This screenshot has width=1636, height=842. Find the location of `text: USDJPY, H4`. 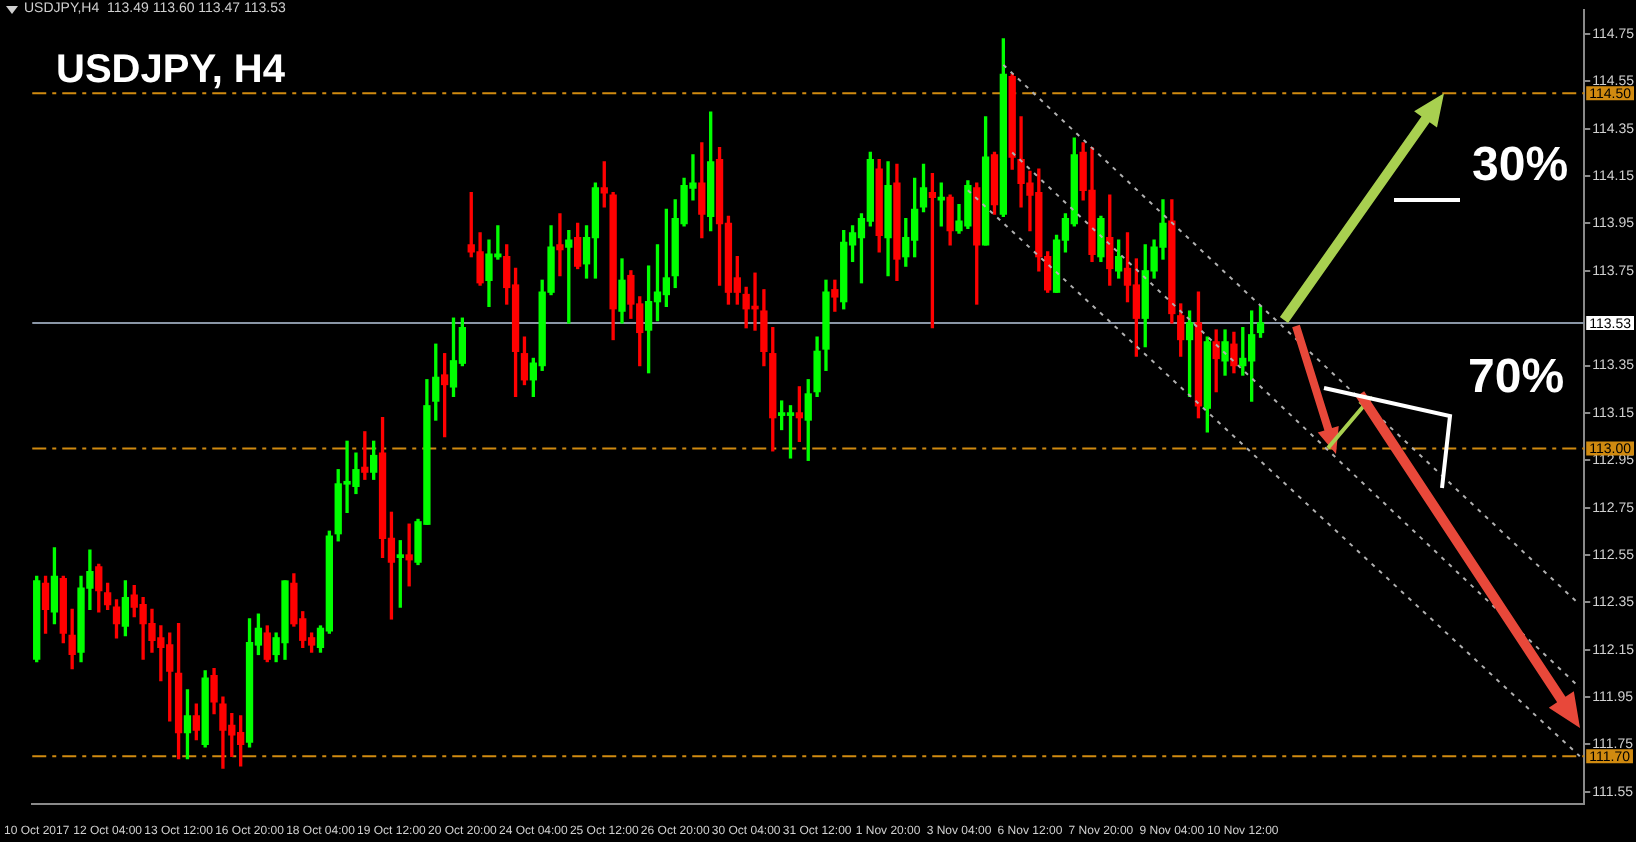

text: USDJPY, H4 is located at coordinates (170, 71).